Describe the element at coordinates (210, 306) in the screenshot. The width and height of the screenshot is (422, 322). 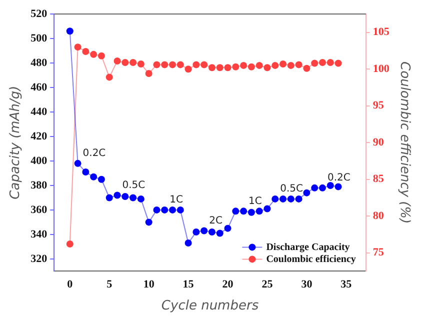
I see `x-axis-title: Cycle numbers` at that location.